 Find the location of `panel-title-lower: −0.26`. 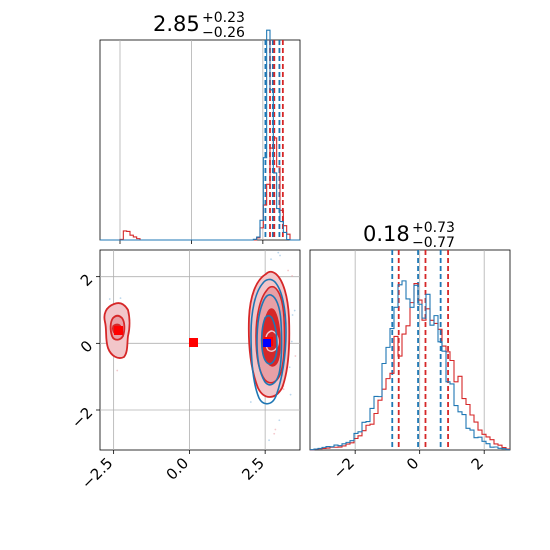

panel-title-lower: −0.26 is located at coordinates (223, 33).